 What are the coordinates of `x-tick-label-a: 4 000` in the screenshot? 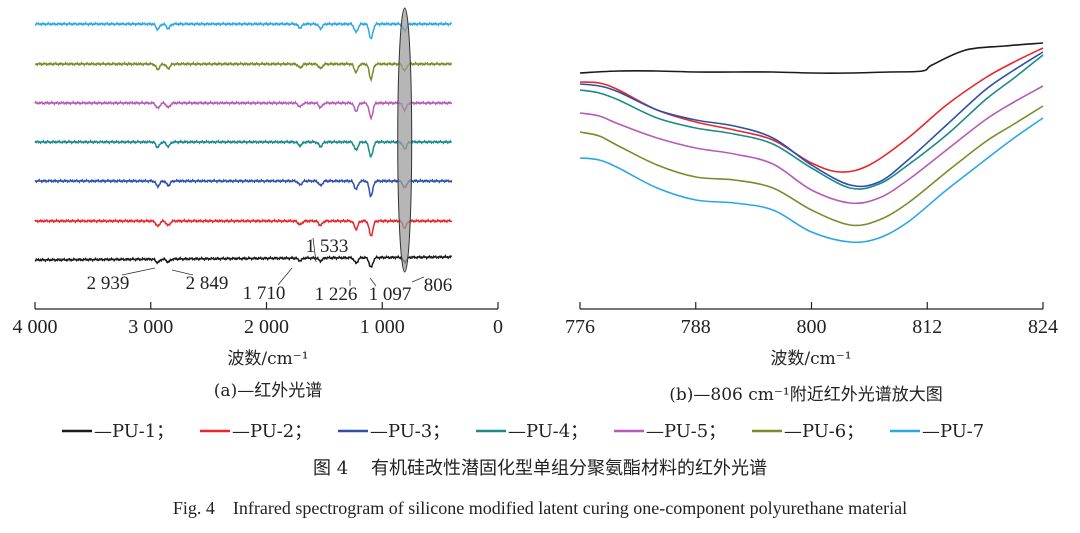 It's located at (35, 327).